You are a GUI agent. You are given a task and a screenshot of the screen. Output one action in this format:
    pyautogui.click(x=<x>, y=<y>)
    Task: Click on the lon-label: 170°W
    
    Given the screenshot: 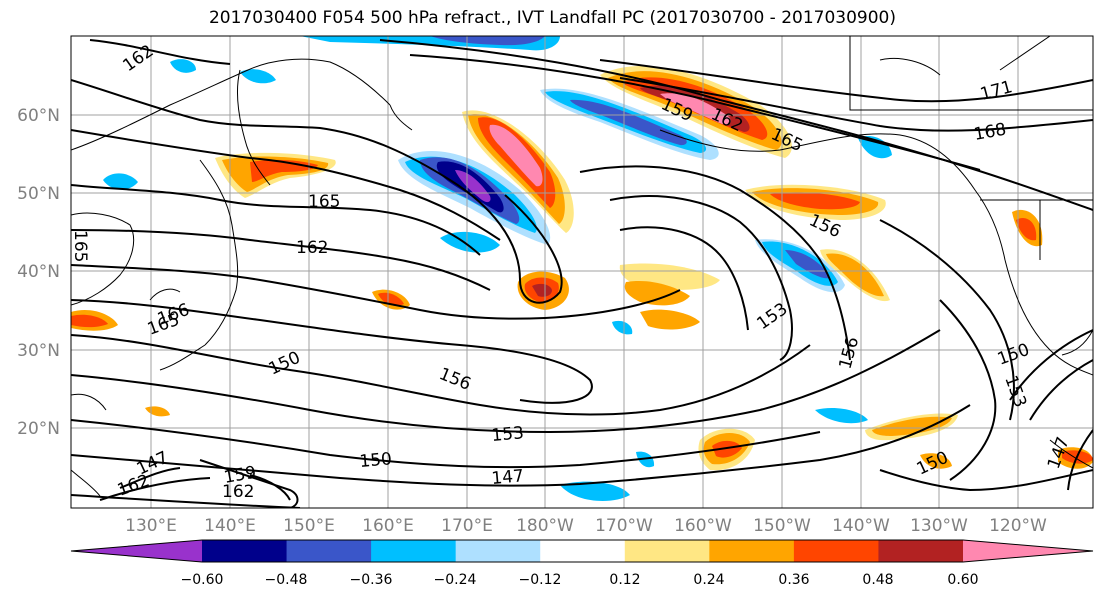 What is the action you would take?
    pyautogui.click(x=624, y=526)
    